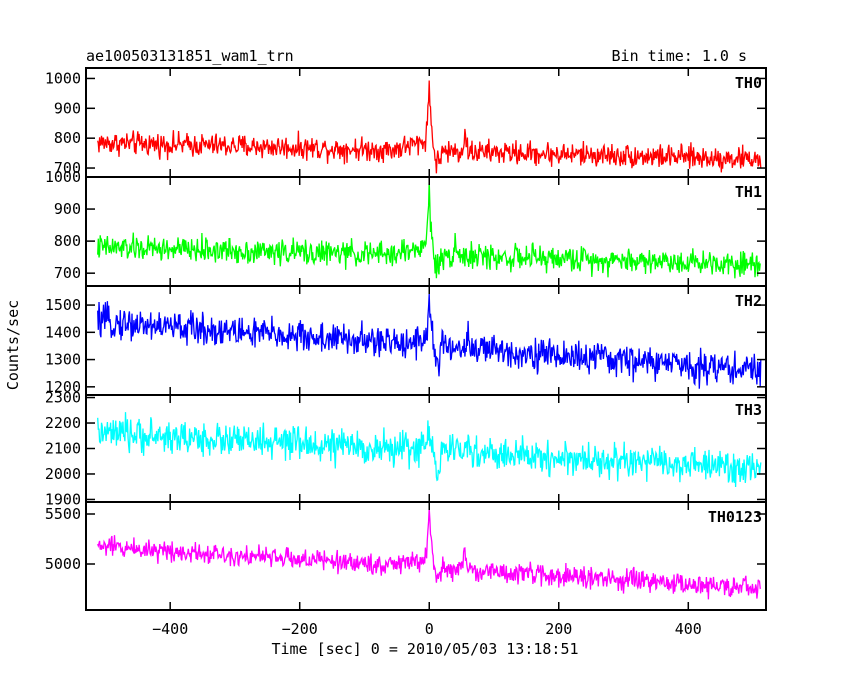 The image size is (850, 680). What do you see at coordinates (63, 332) in the screenshot?
I see `y-tick-label: 1400` at bounding box center [63, 332].